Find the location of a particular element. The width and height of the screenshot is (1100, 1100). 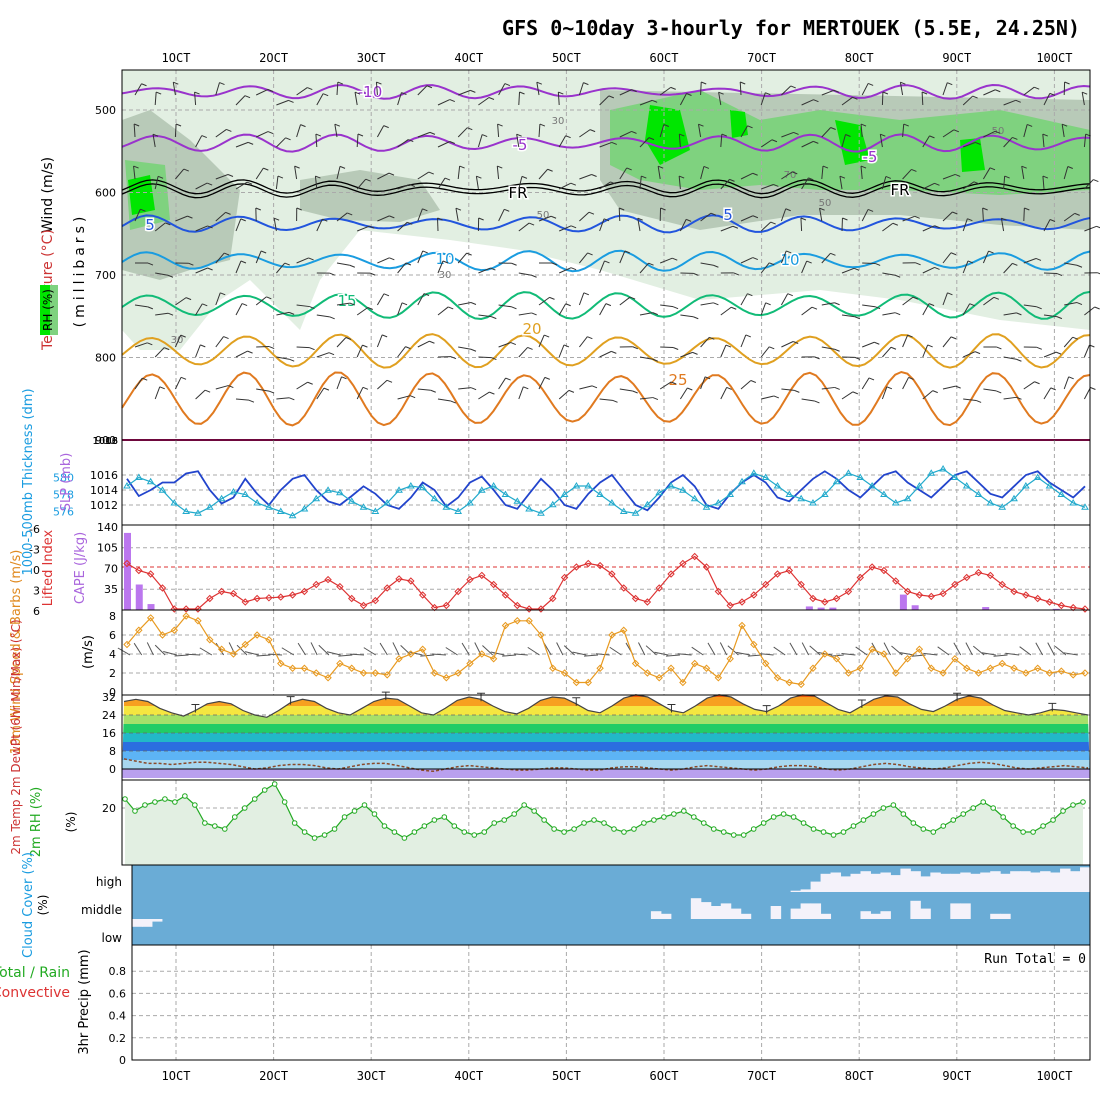

pressure-axis: 500 600 700 800 900 is located at coordinates (105, 275).